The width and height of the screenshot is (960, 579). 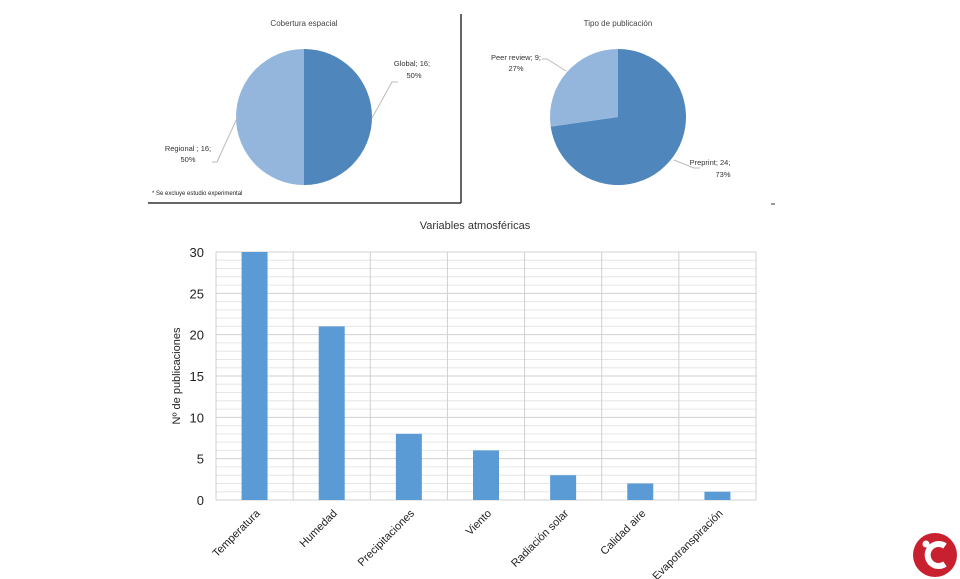 I want to click on pie1-note: * Se excluye estudio experimental, so click(x=197, y=194).